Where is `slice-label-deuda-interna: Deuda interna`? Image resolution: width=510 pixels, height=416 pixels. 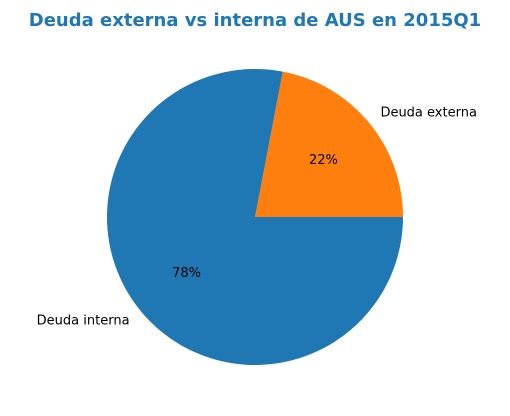
slice-label-deuda-interna: Deuda interna is located at coordinates (83, 320).